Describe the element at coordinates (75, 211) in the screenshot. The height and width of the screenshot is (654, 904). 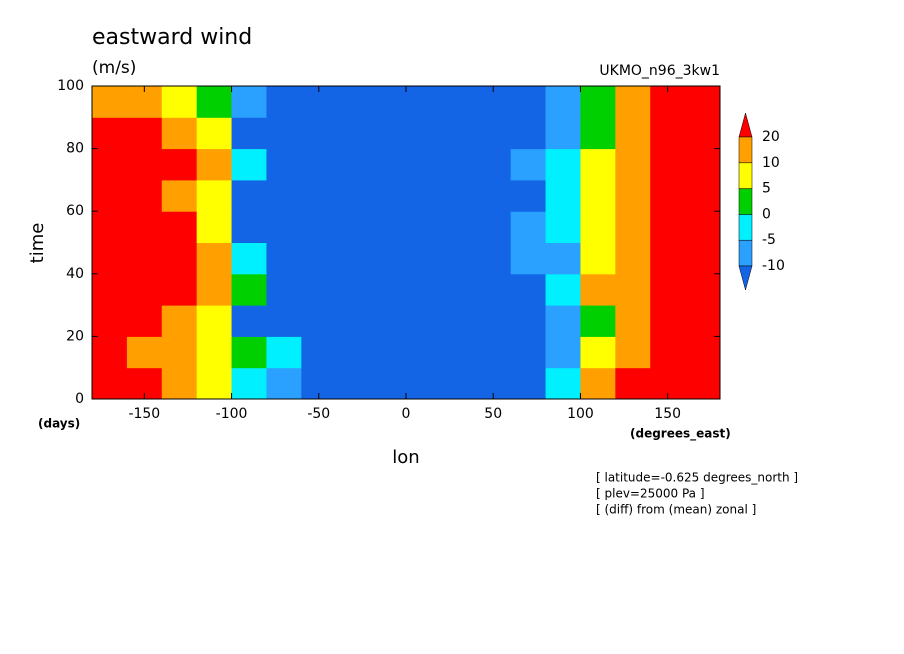
I see `y-tick-label: 60` at that location.